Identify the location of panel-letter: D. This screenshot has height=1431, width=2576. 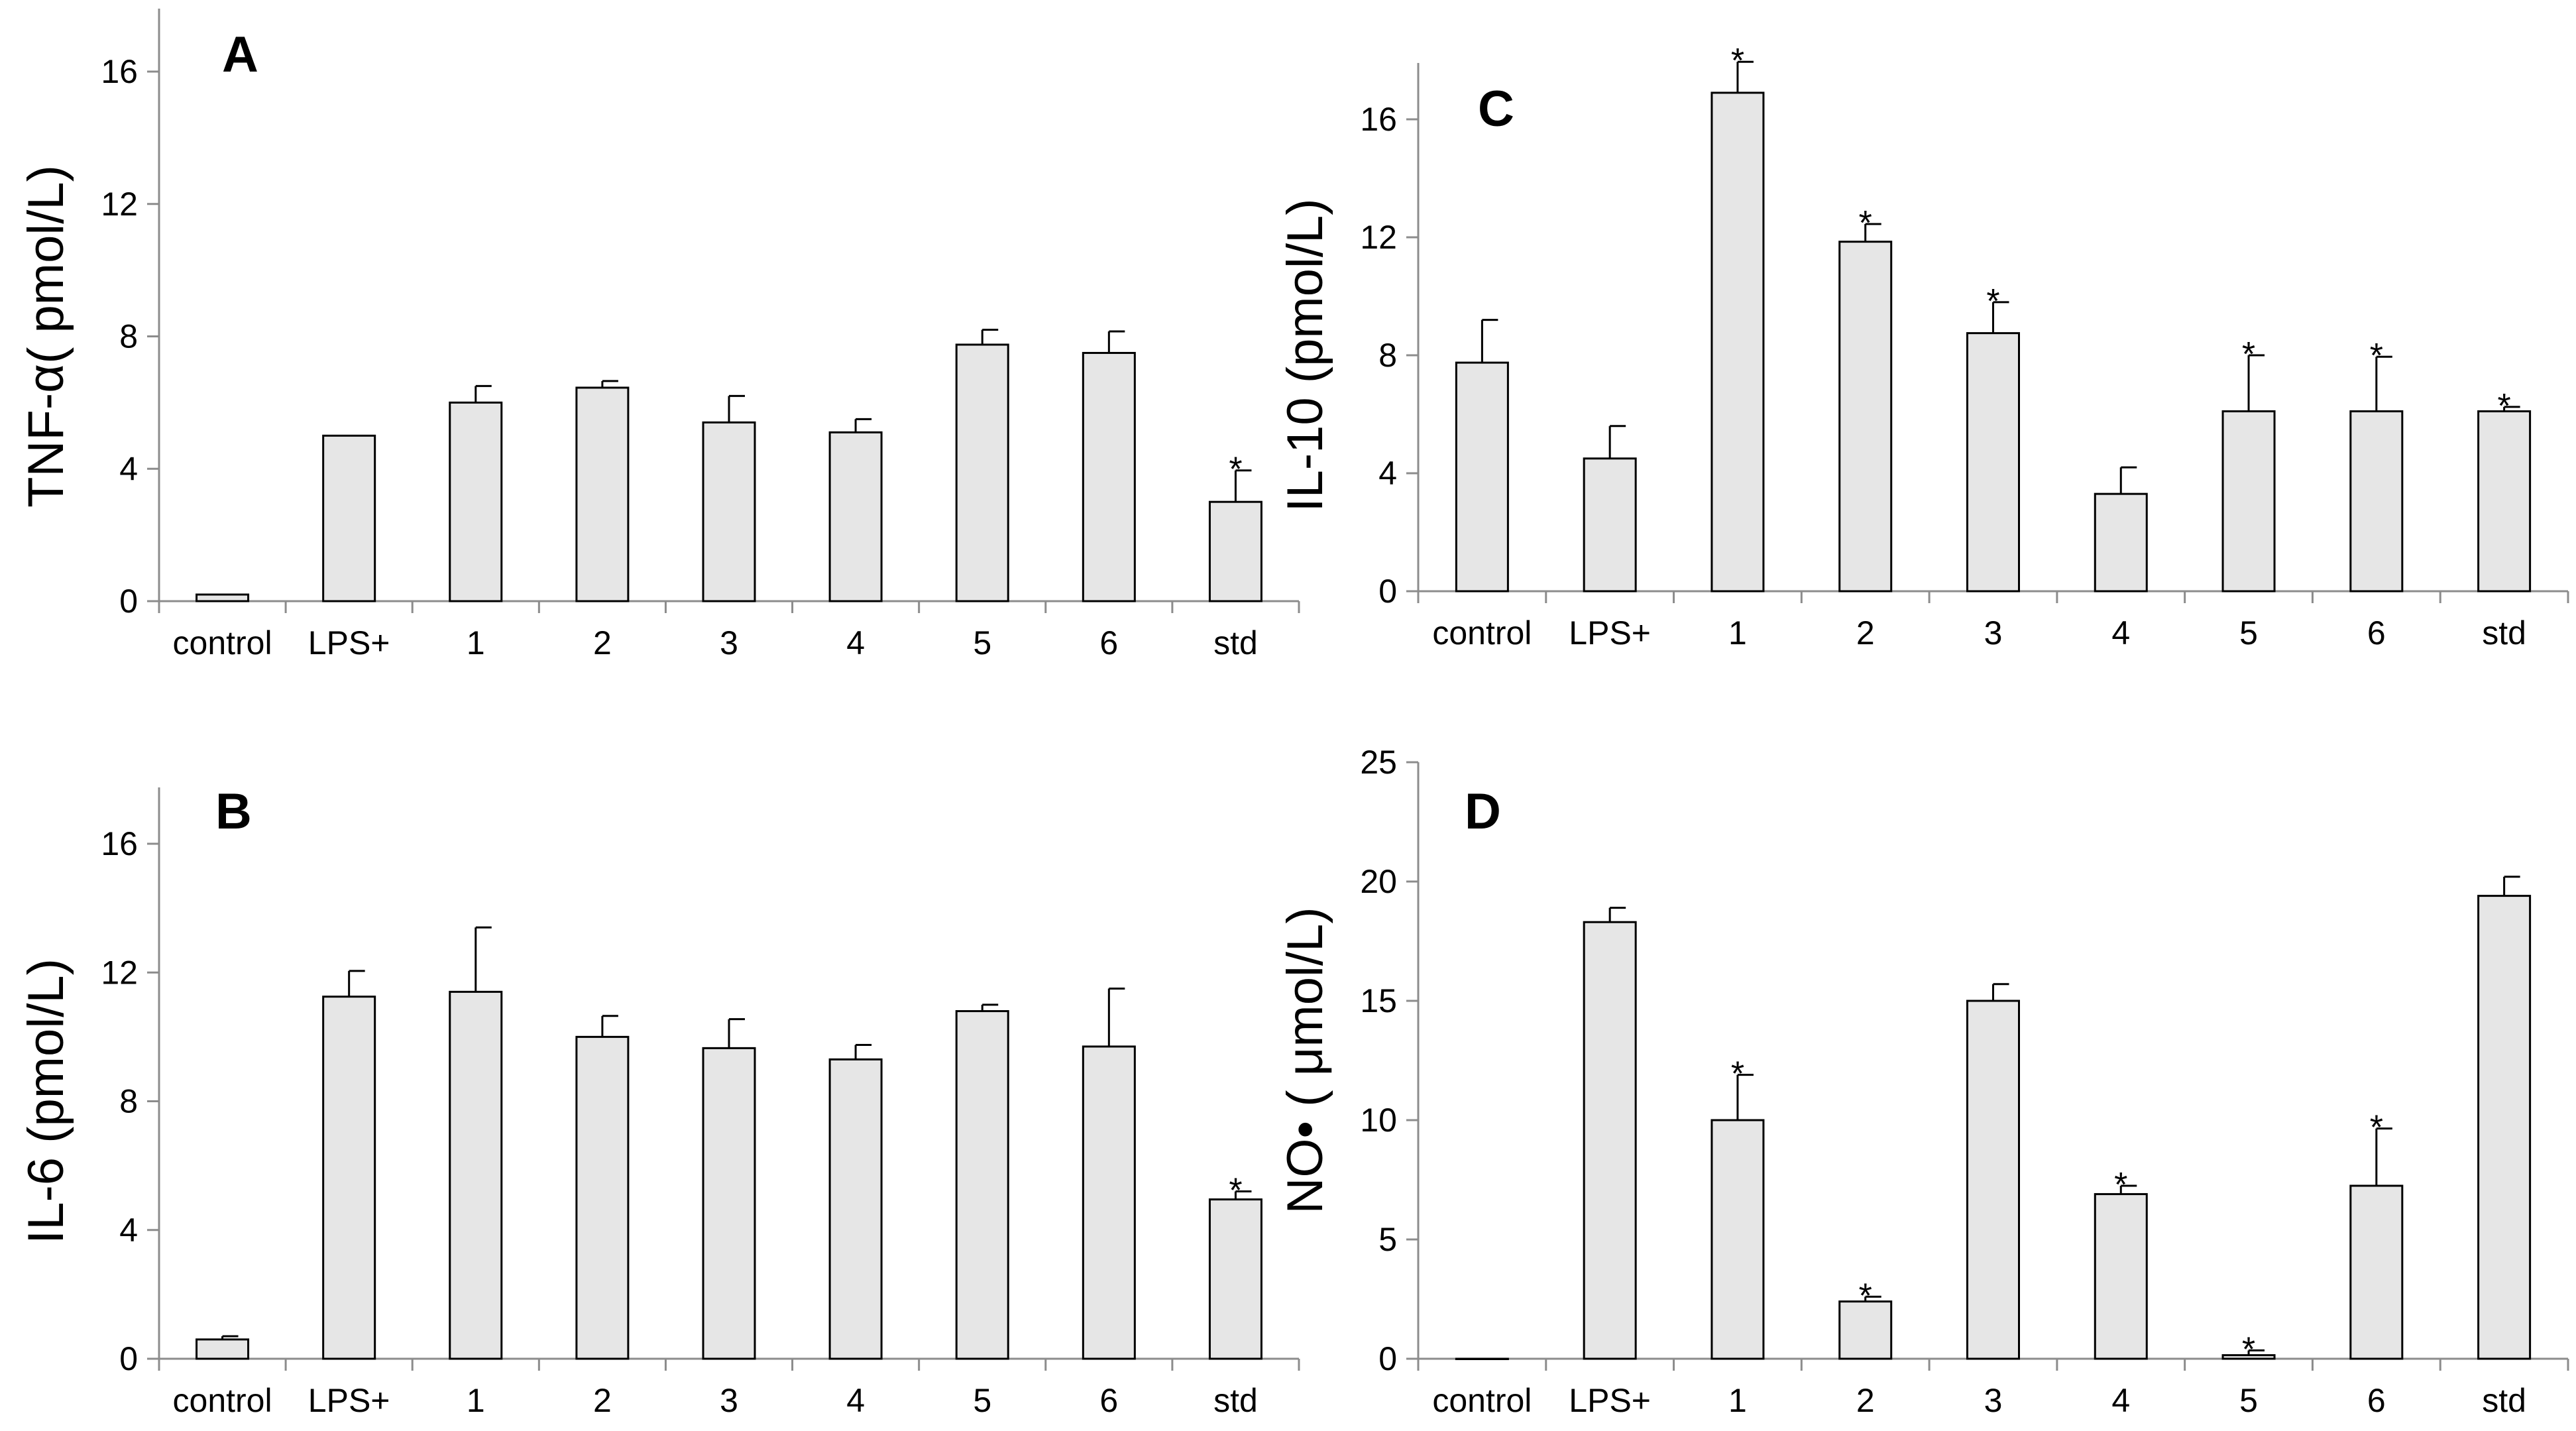
(1483, 812).